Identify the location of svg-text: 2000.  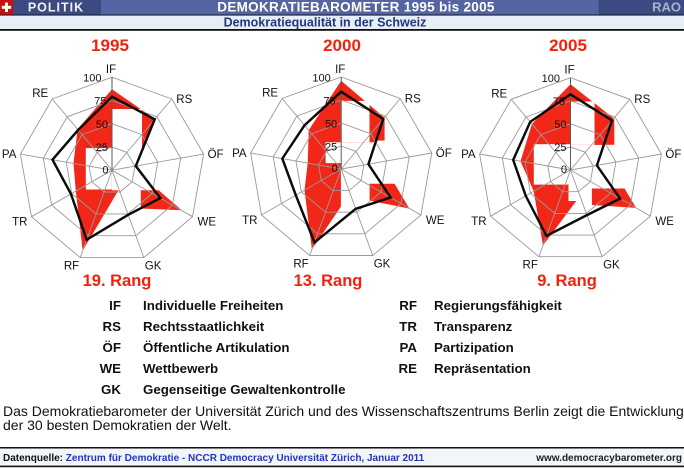
(342, 45).